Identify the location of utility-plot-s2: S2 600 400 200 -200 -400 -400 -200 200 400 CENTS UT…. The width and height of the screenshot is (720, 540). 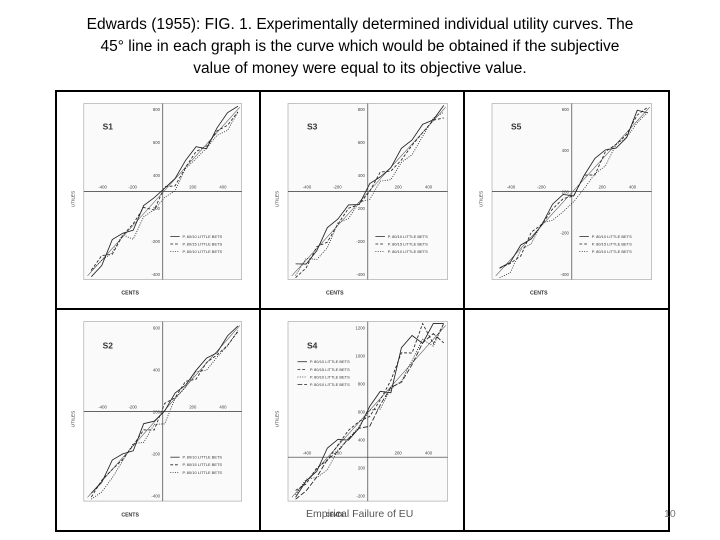
(159, 419).